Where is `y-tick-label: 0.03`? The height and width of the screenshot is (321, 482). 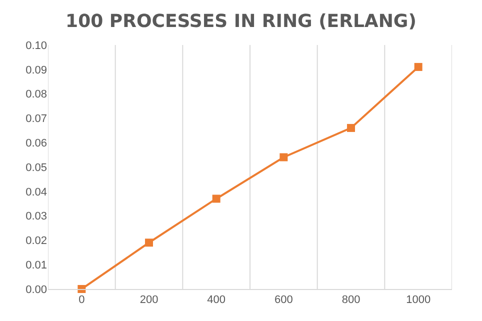
y-tick-label: 0.03 is located at coordinates (36, 216).